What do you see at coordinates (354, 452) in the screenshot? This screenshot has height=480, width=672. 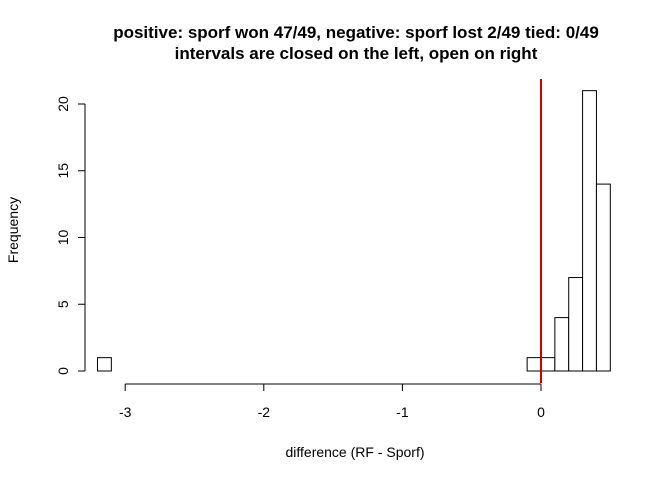 I see `x-axis-label: difference (RF - Sporf)` at bounding box center [354, 452].